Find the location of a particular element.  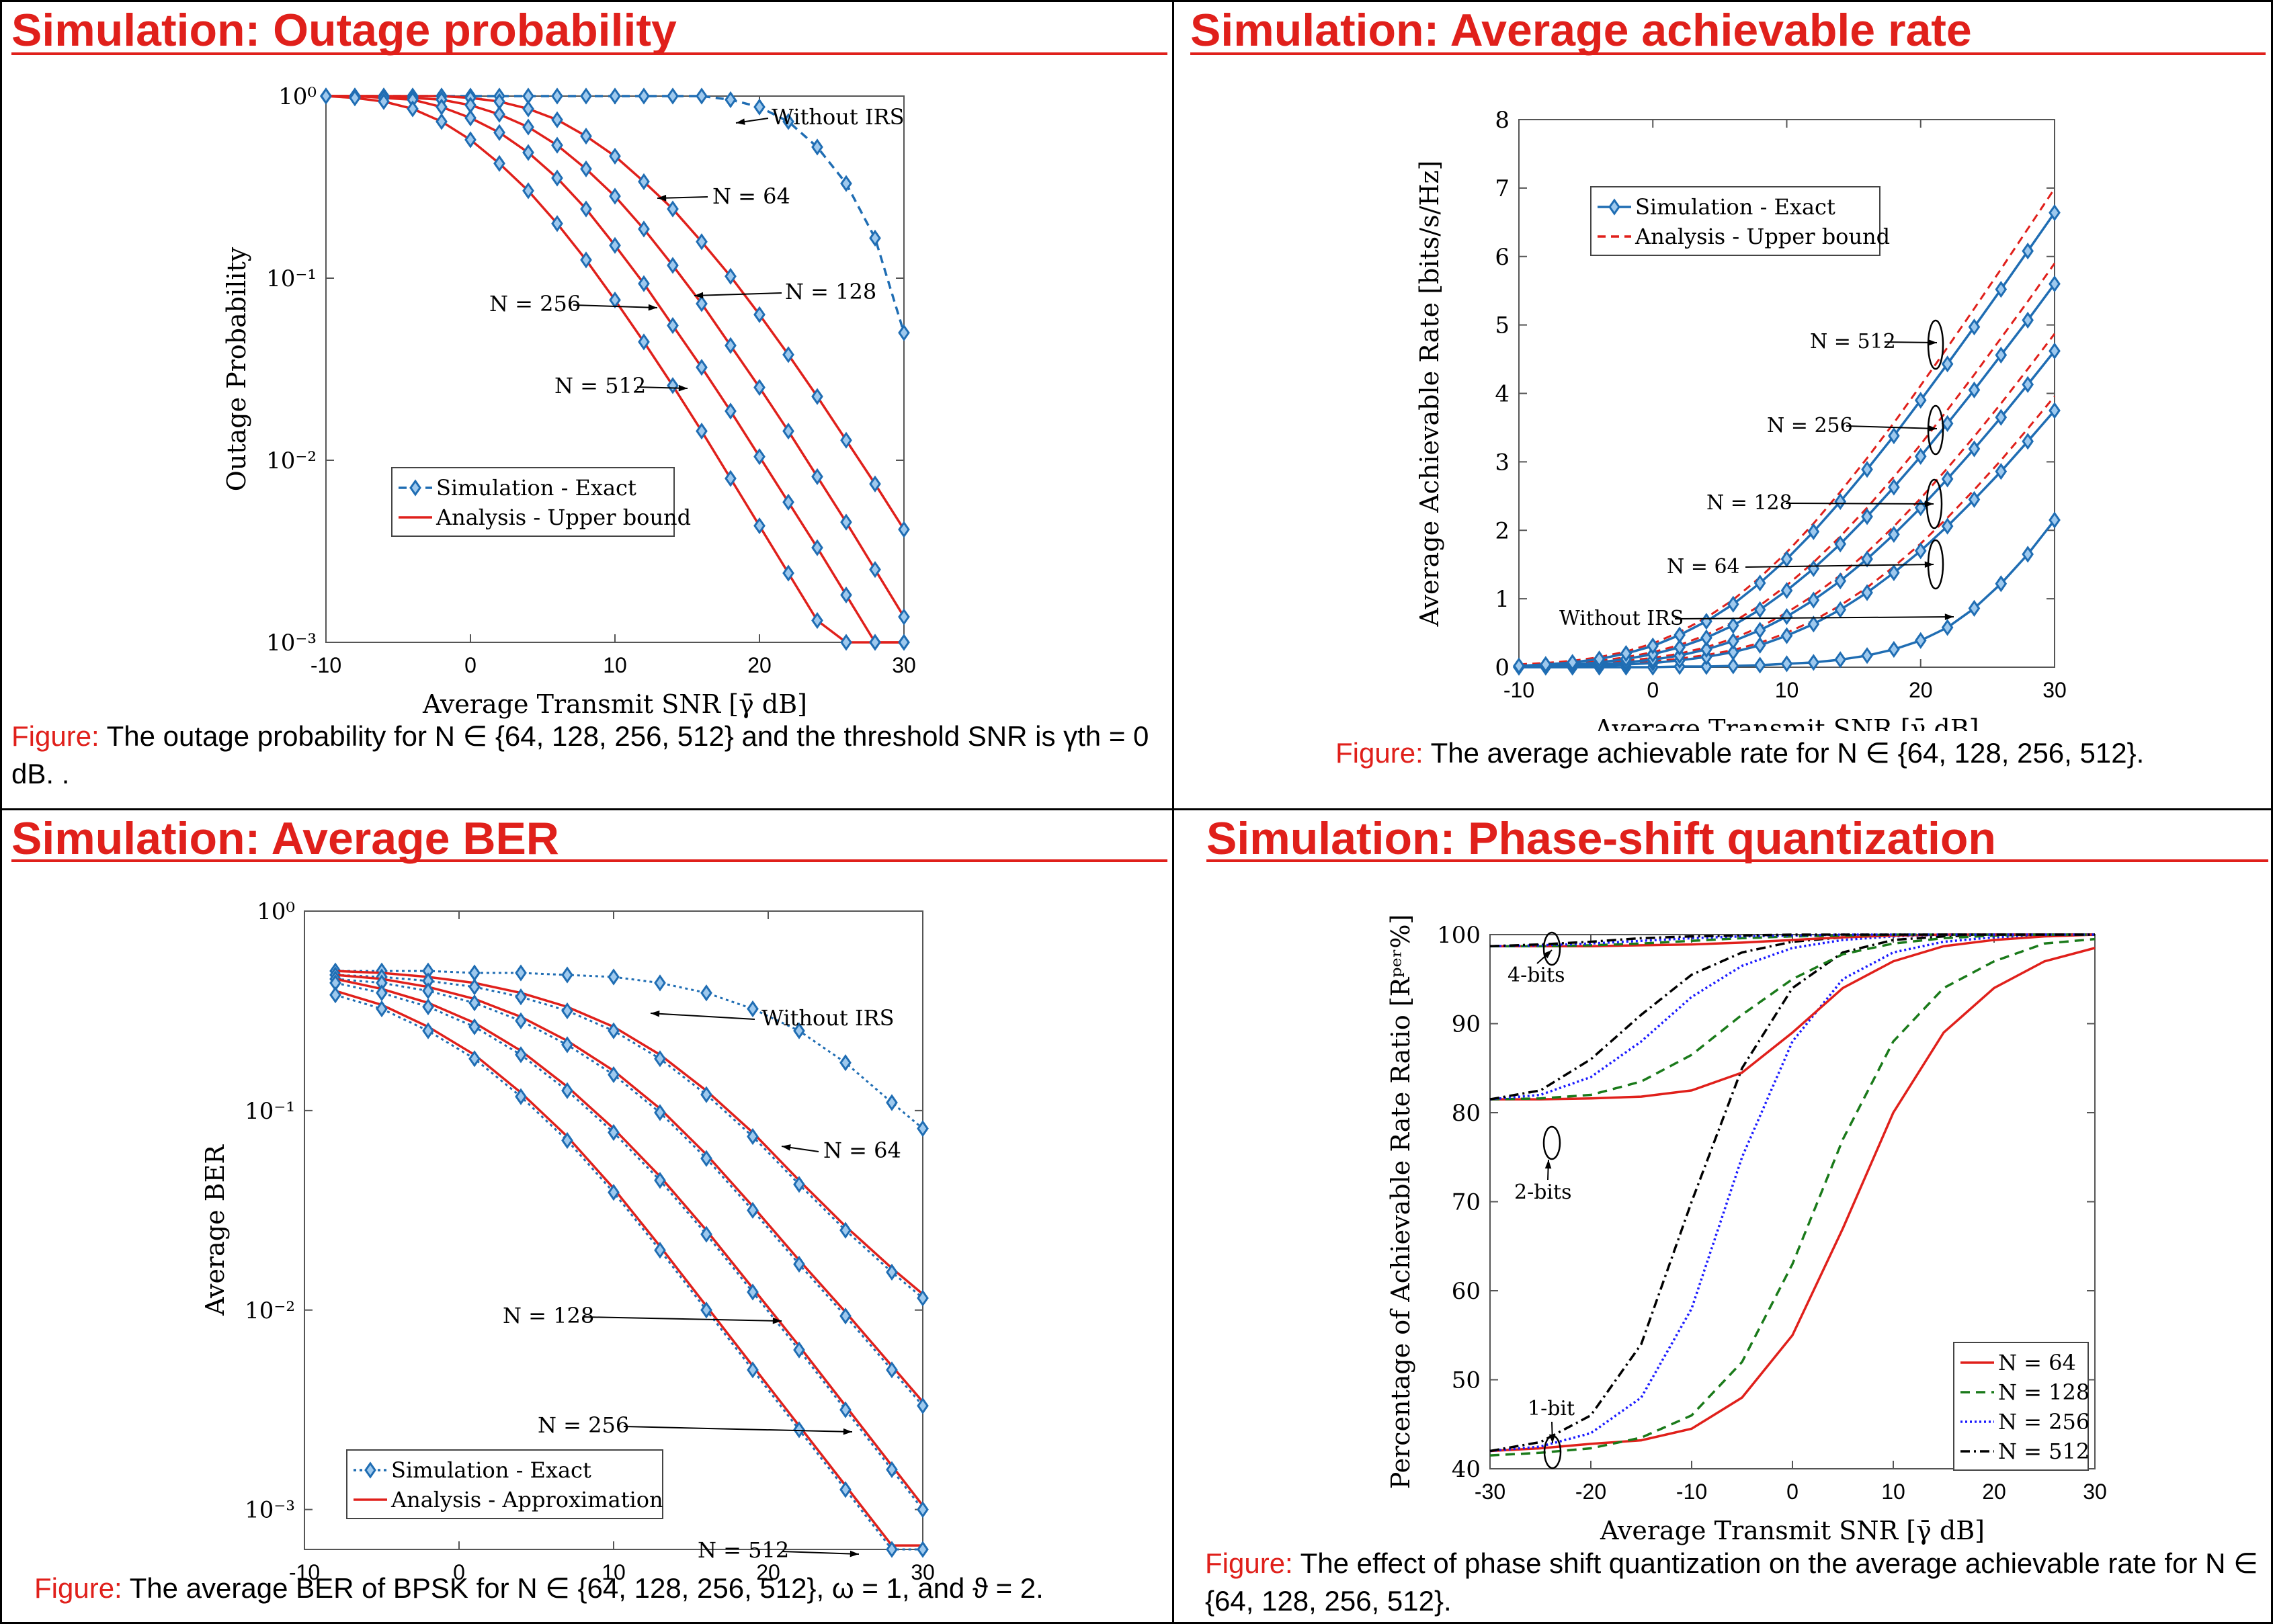

annotation-label: Without IRS is located at coordinates (828, 1018).